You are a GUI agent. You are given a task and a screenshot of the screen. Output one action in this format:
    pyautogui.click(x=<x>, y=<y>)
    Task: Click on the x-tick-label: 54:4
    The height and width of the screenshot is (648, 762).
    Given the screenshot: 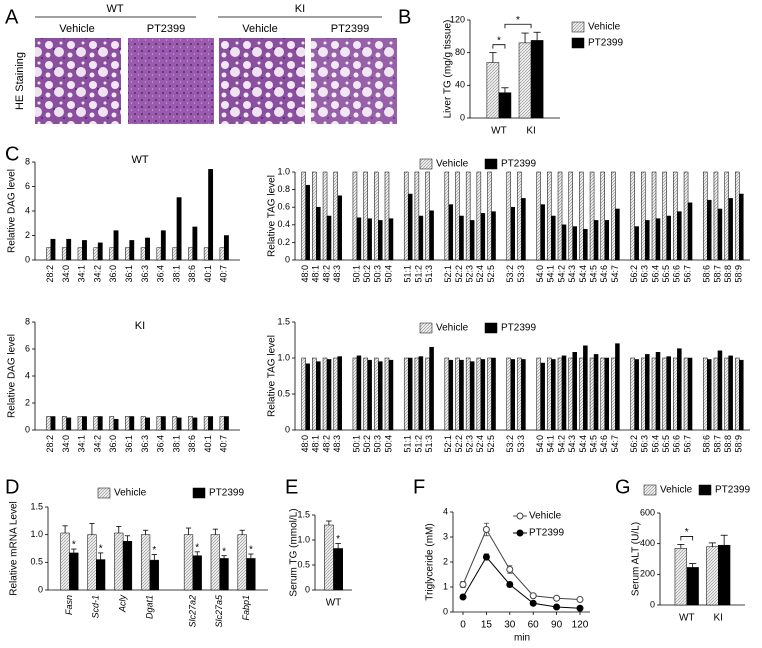 What is the action you would take?
    pyautogui.click(x=583, y=274)
    